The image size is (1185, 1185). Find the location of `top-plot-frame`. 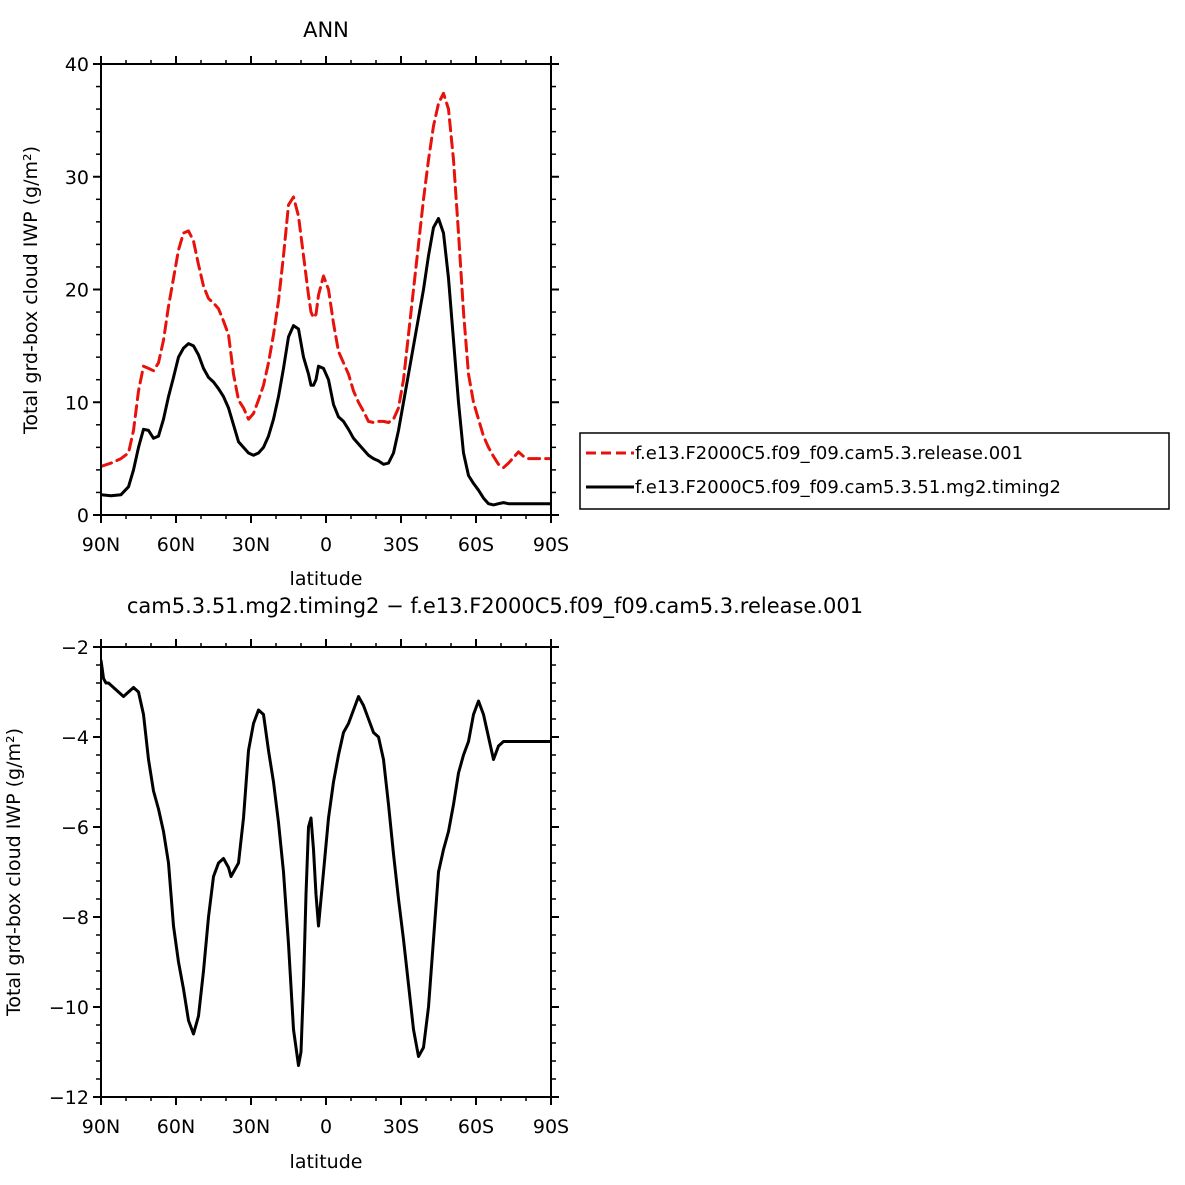

top-plot-frame is located at coordinates (326, 289).